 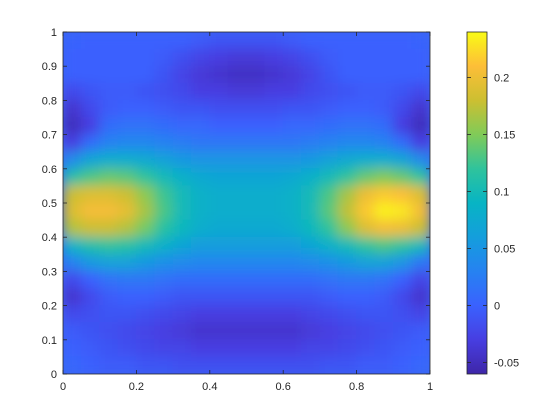 I want to click on x-tick-label: 0.8, so click(x=356, y=387).